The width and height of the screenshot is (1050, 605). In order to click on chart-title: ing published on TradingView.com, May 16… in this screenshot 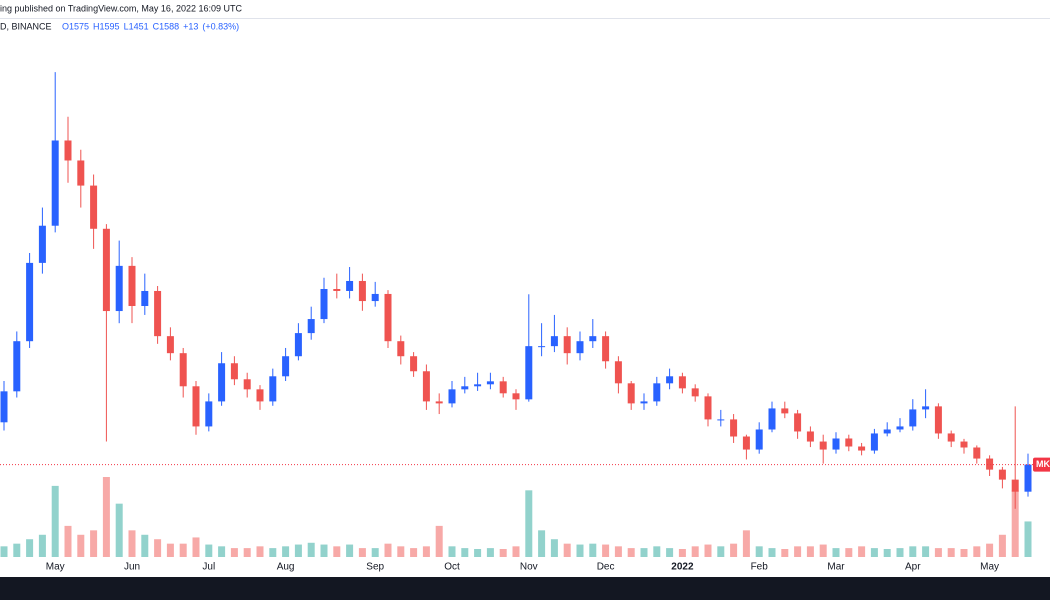, I will do `click(121, 8)`.